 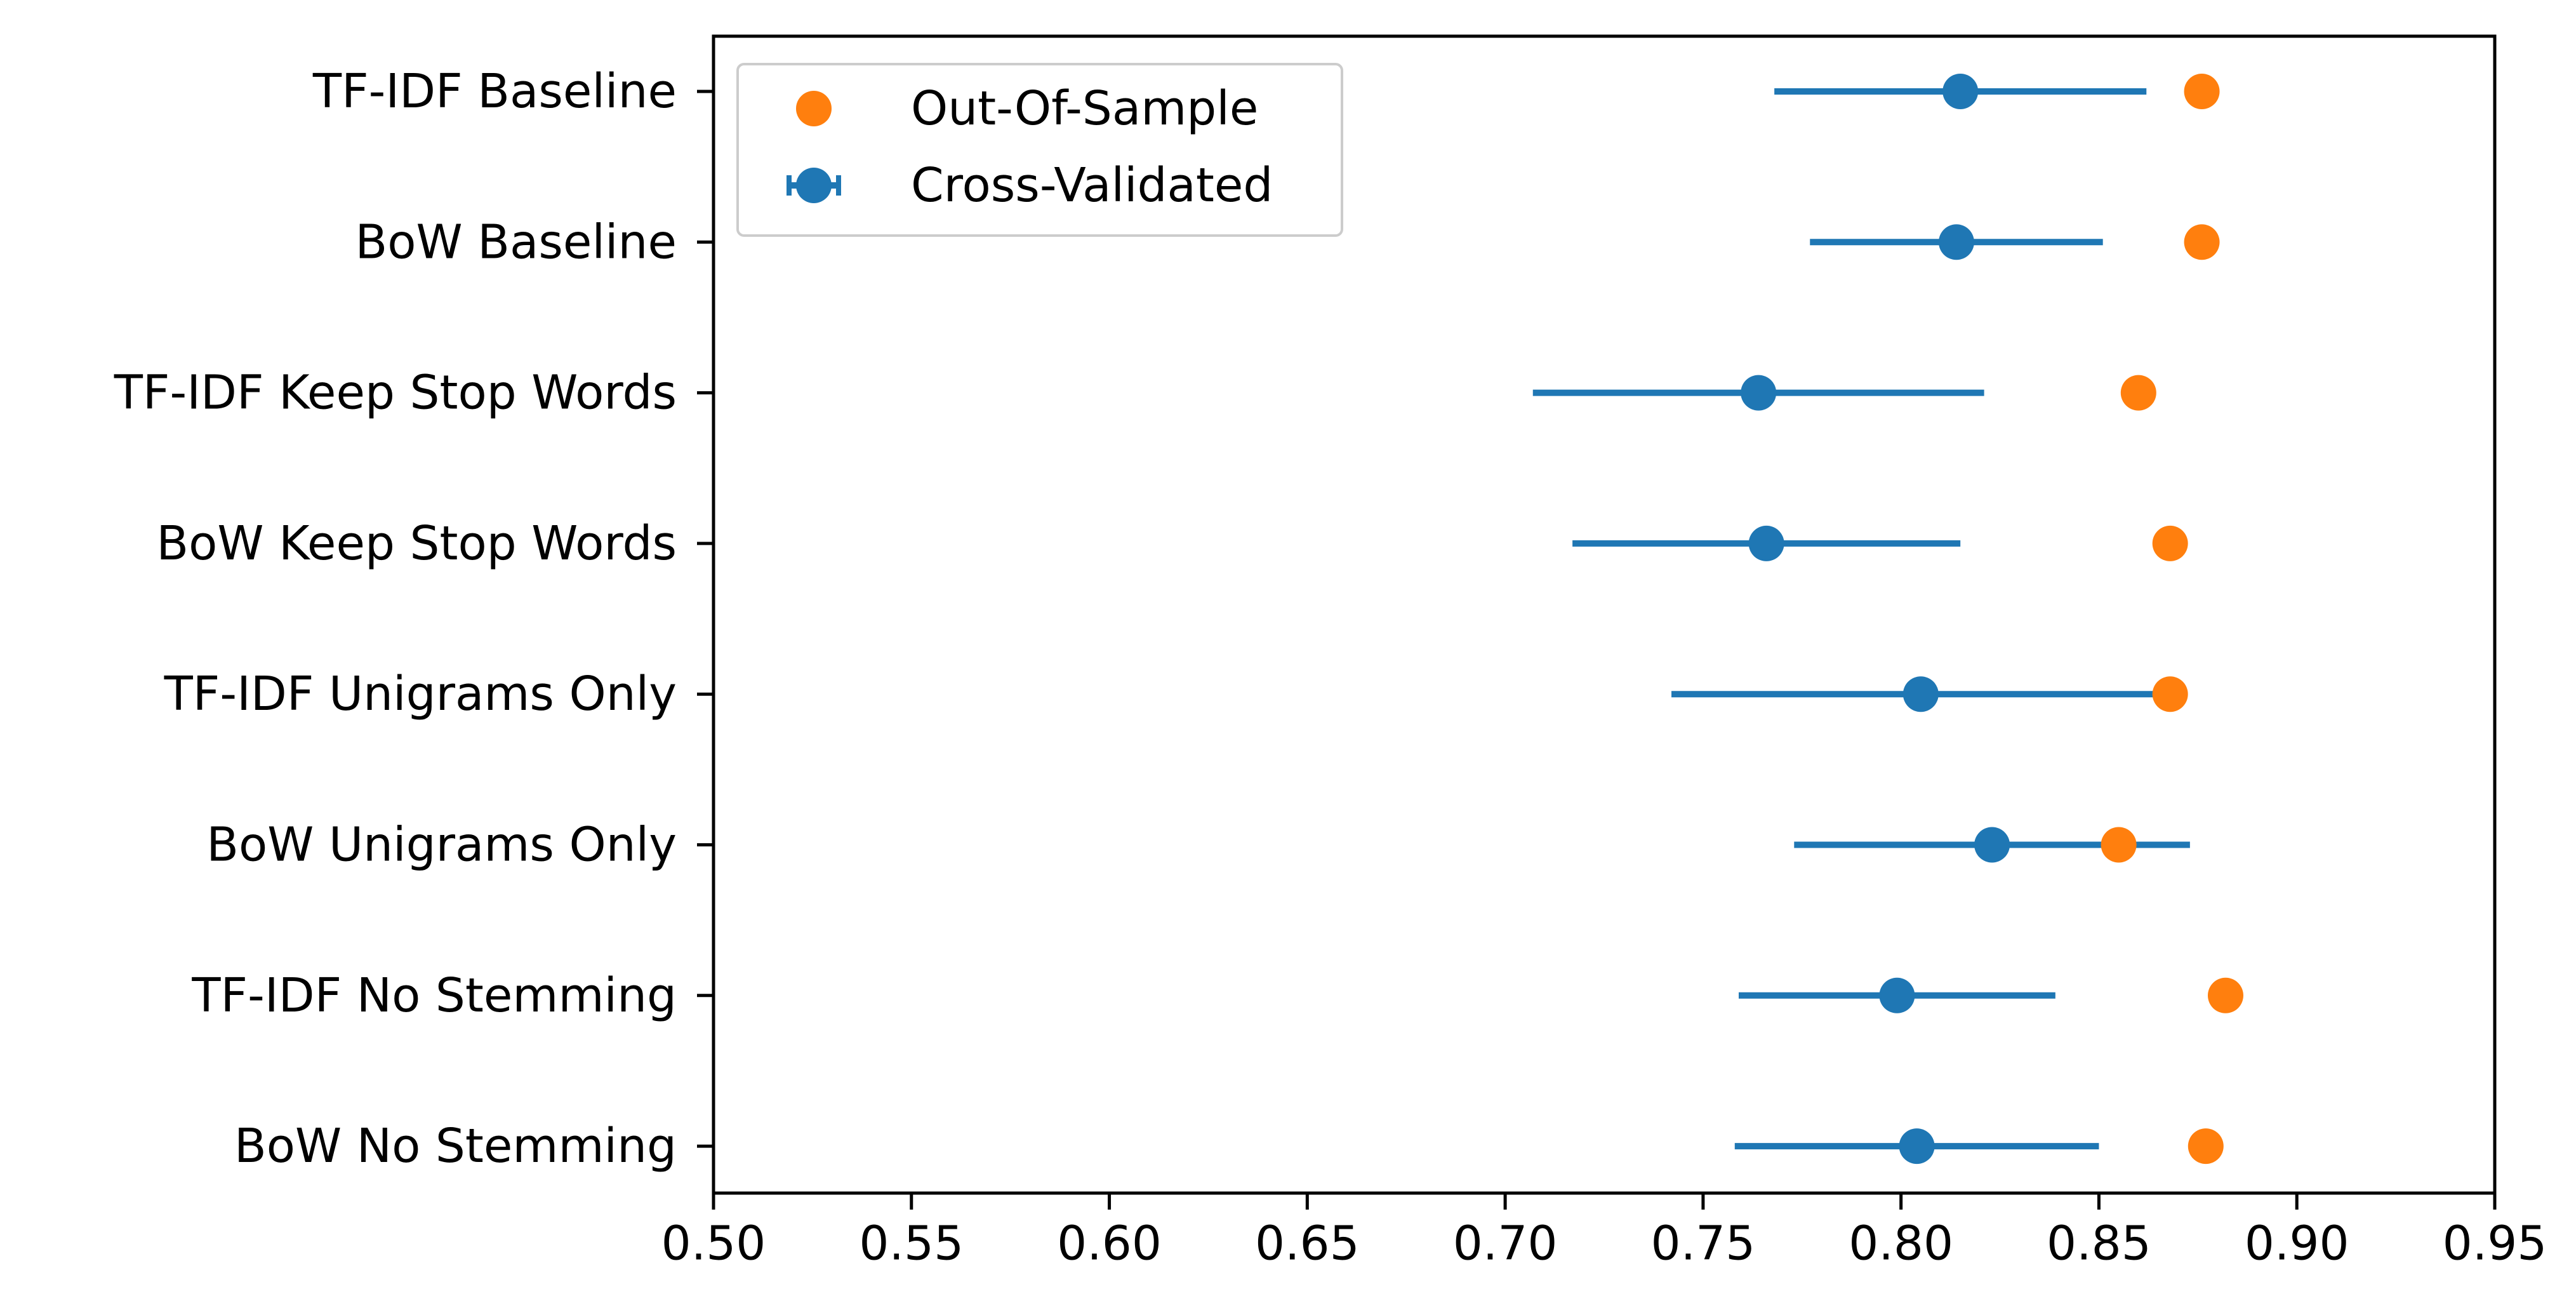 What do you see at coordinates (1307, 1243) in the screenshot?
I see `x-tick-label-0-65: 0.65` at bounding box center [1307, 1243].